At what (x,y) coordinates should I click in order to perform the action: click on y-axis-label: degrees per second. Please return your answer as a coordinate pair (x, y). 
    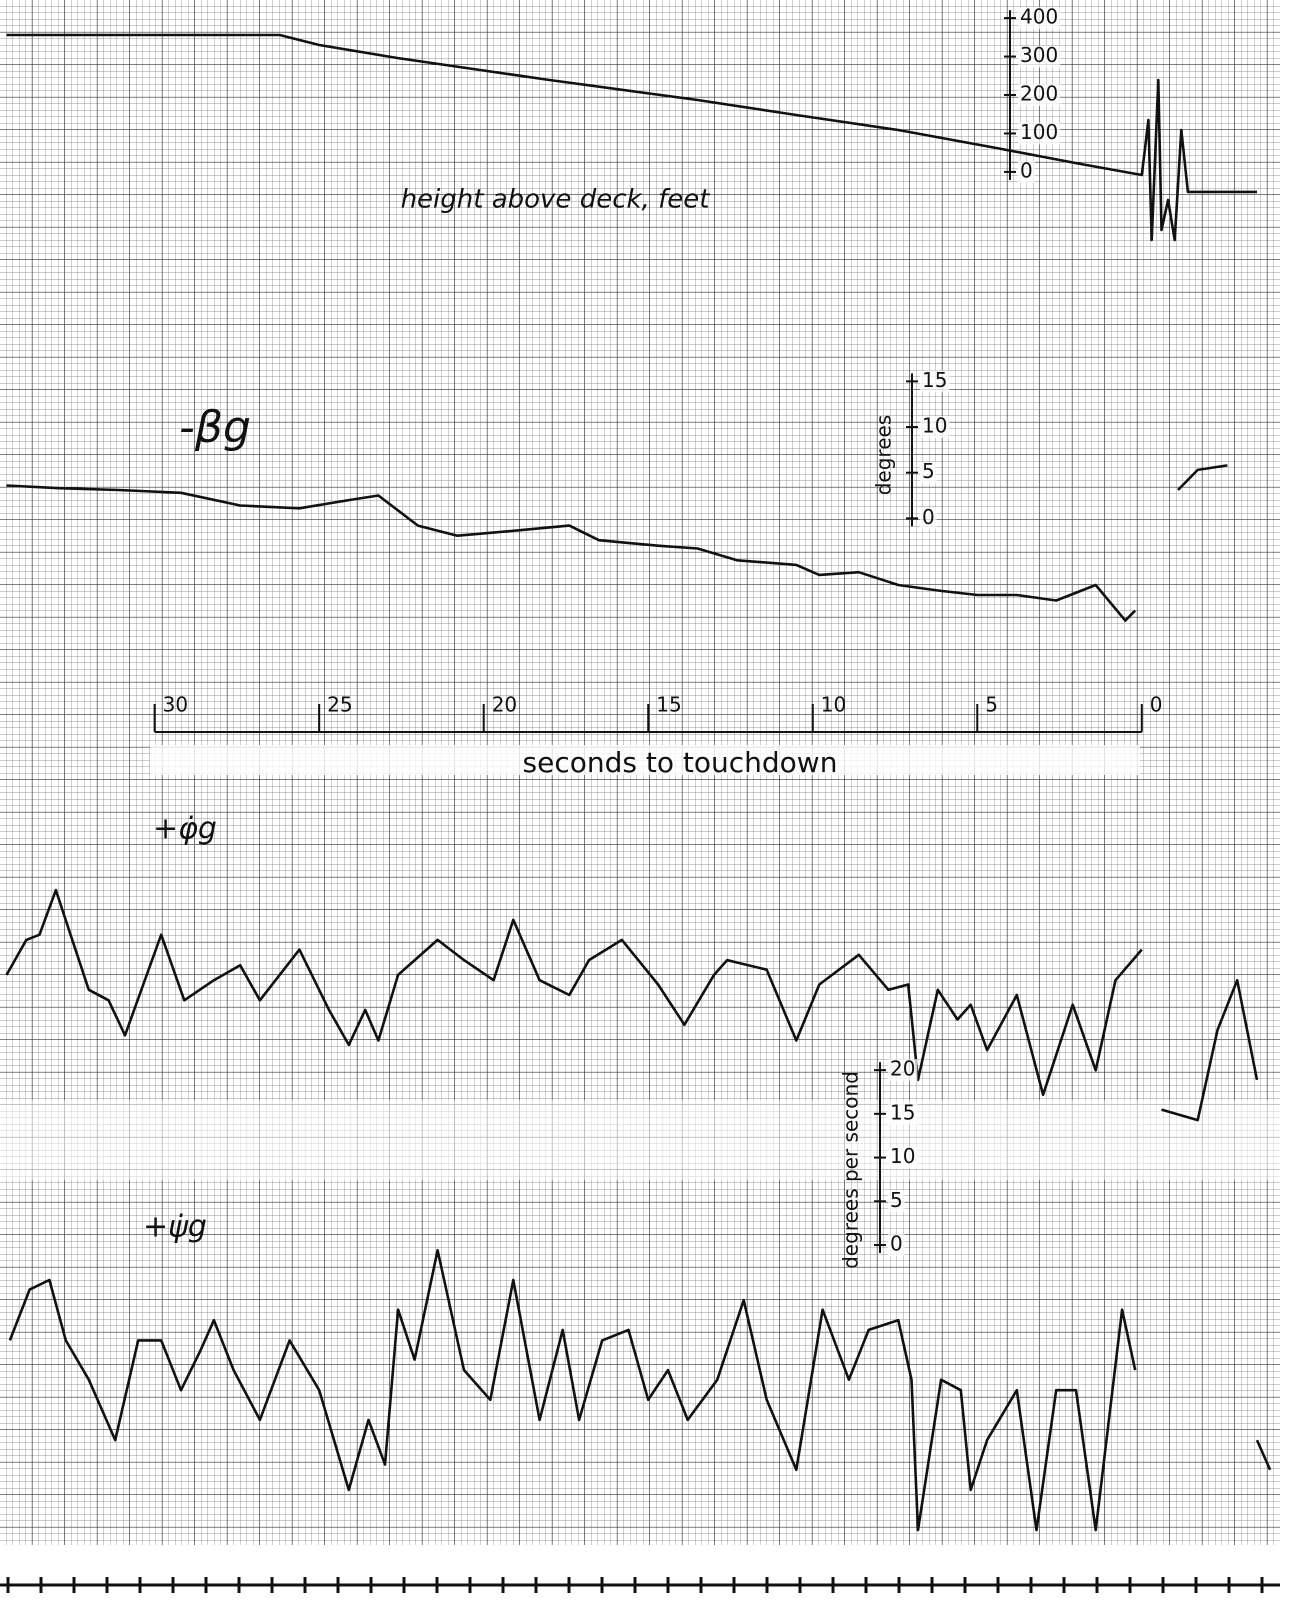
    Looking at the image, I should click on (851, 1170).